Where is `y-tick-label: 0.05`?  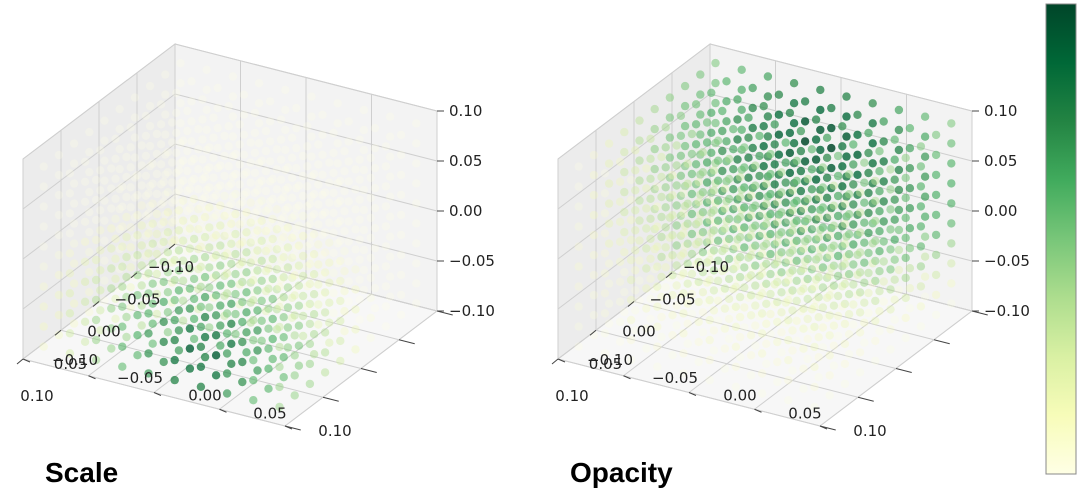 y-tick-label: 0.05 is located at coordinates (269, 413).